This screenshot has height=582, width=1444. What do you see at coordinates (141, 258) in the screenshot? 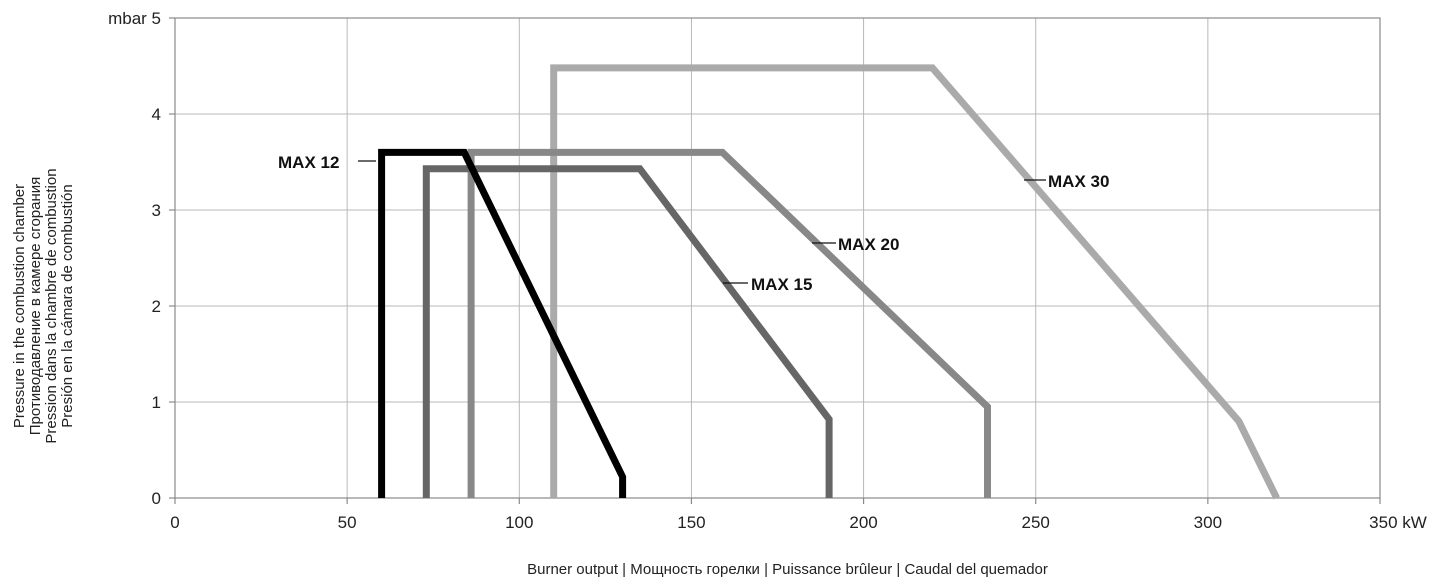
I see `y-axis-ticks: 0 1 2 3 4 mbar 5` at bounding box center [141, 258].